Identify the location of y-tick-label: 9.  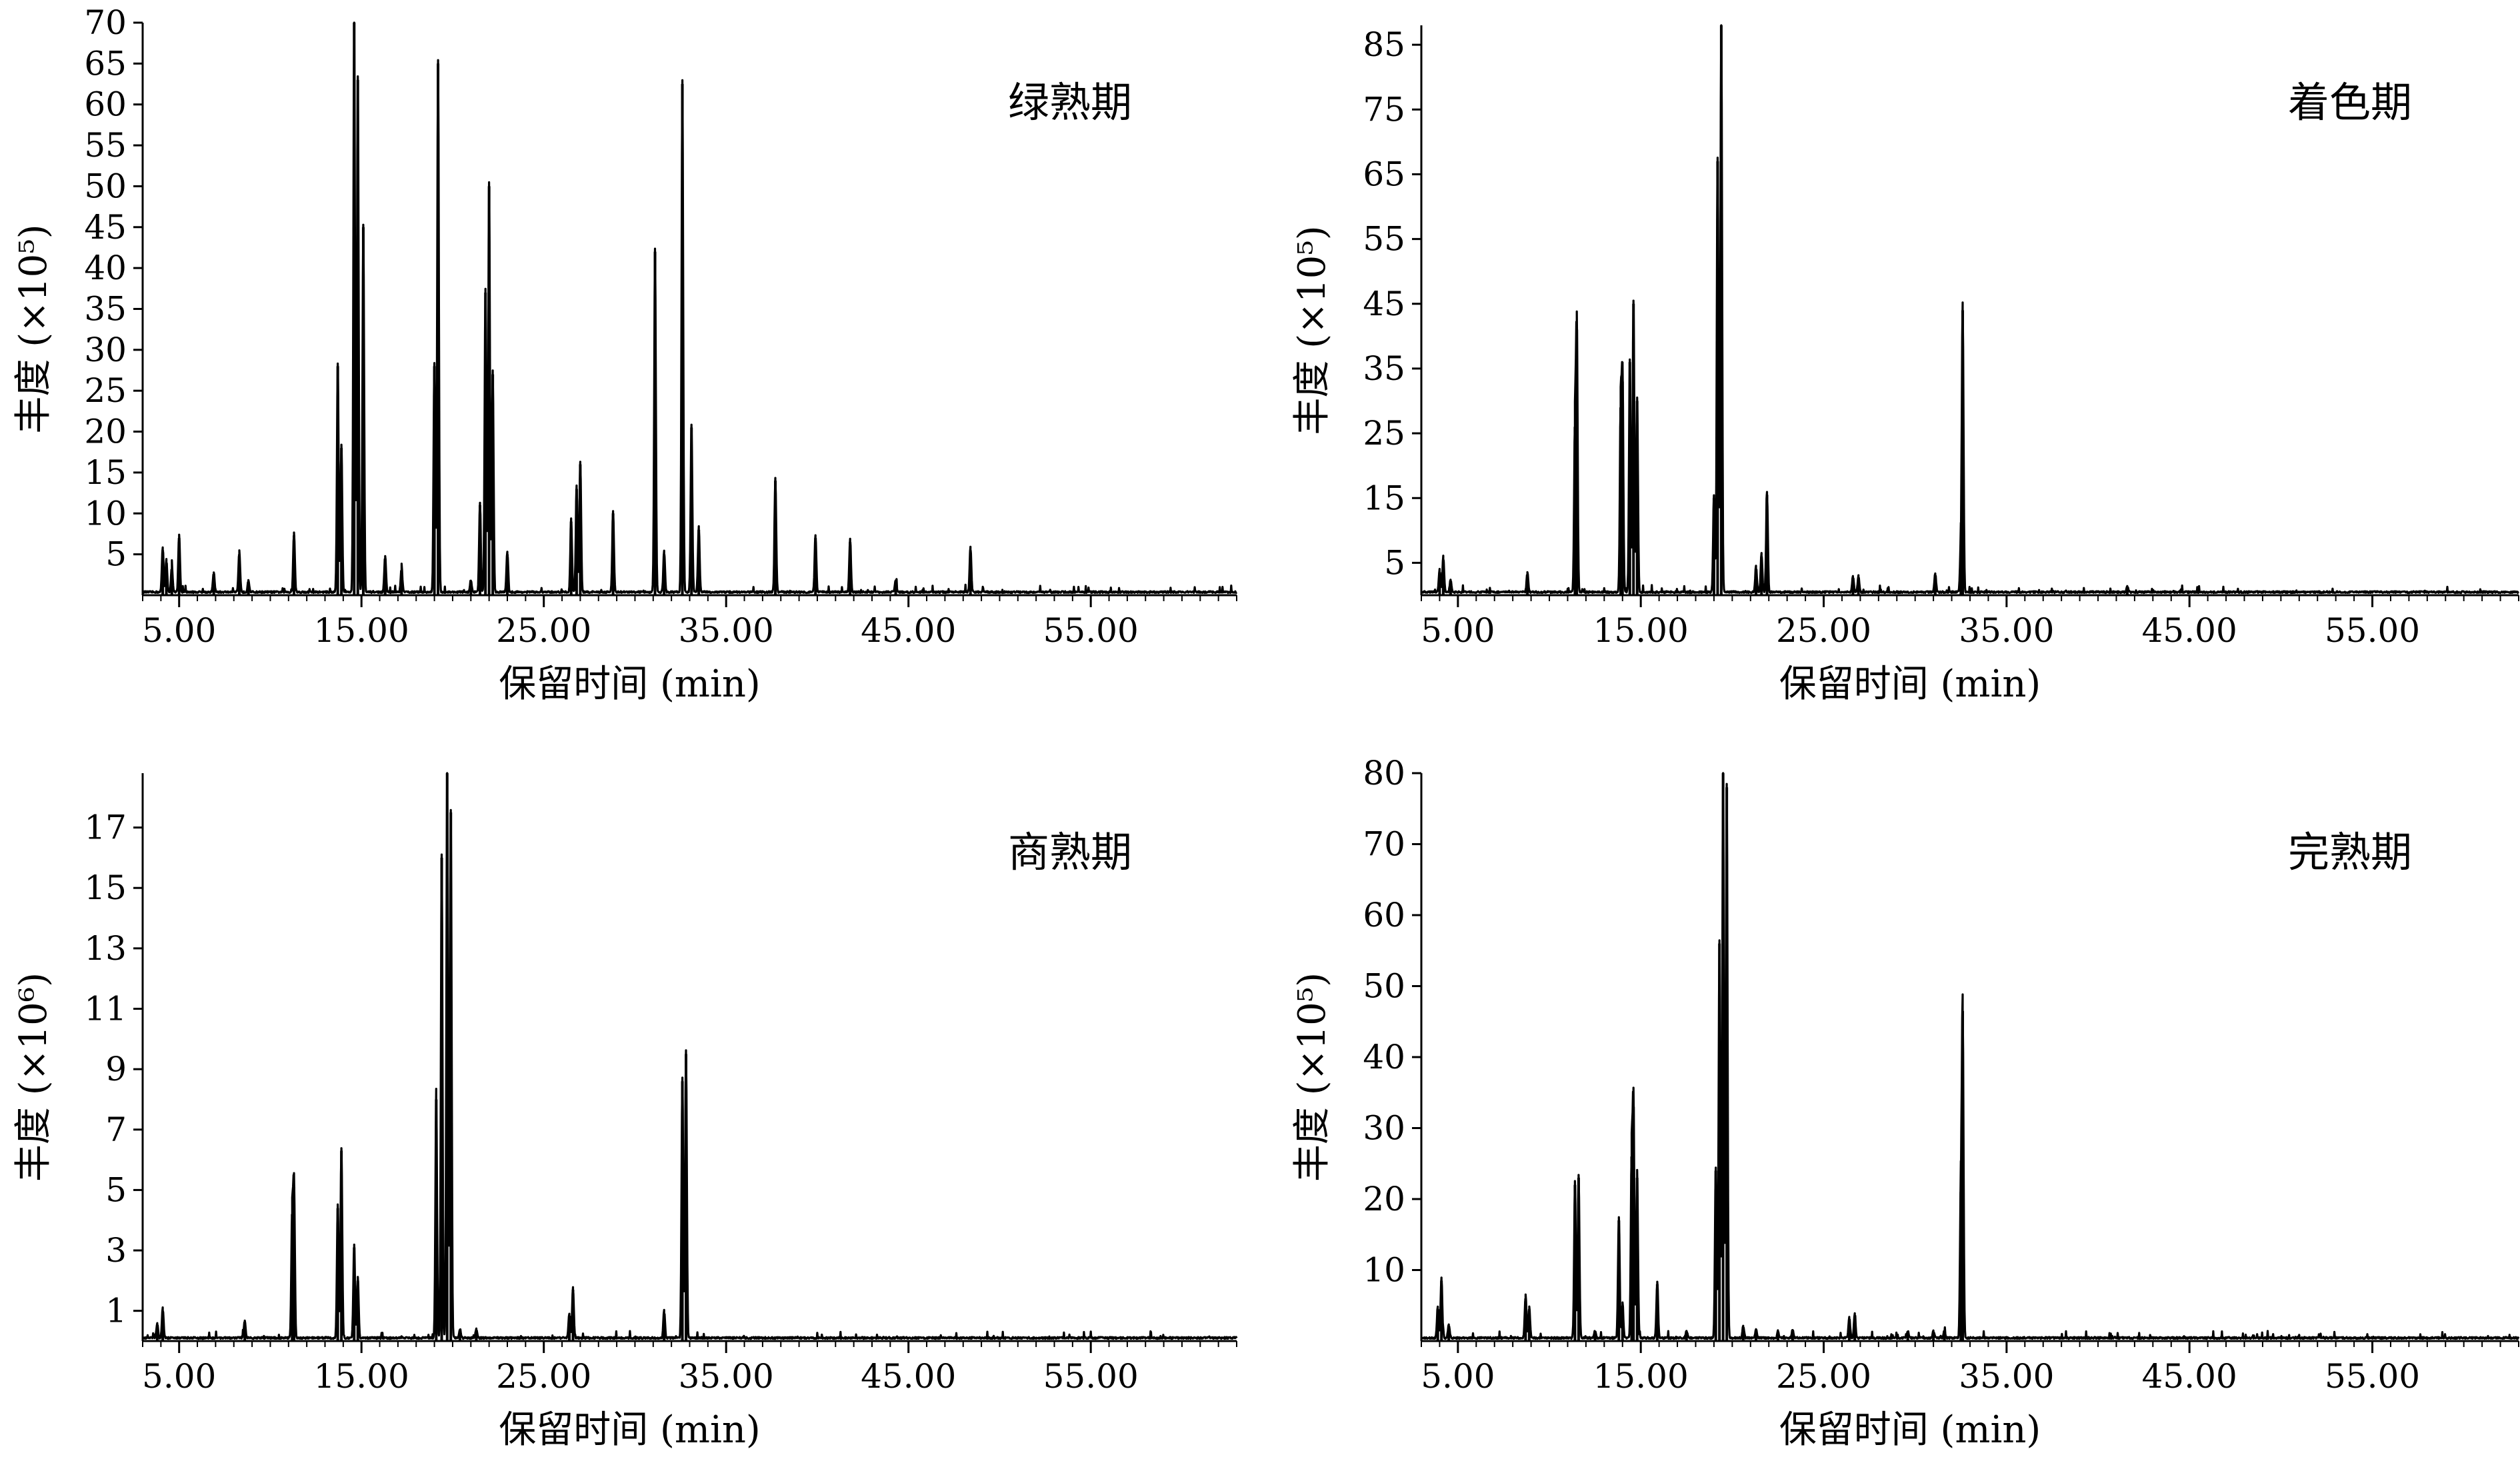
(116, 1069).